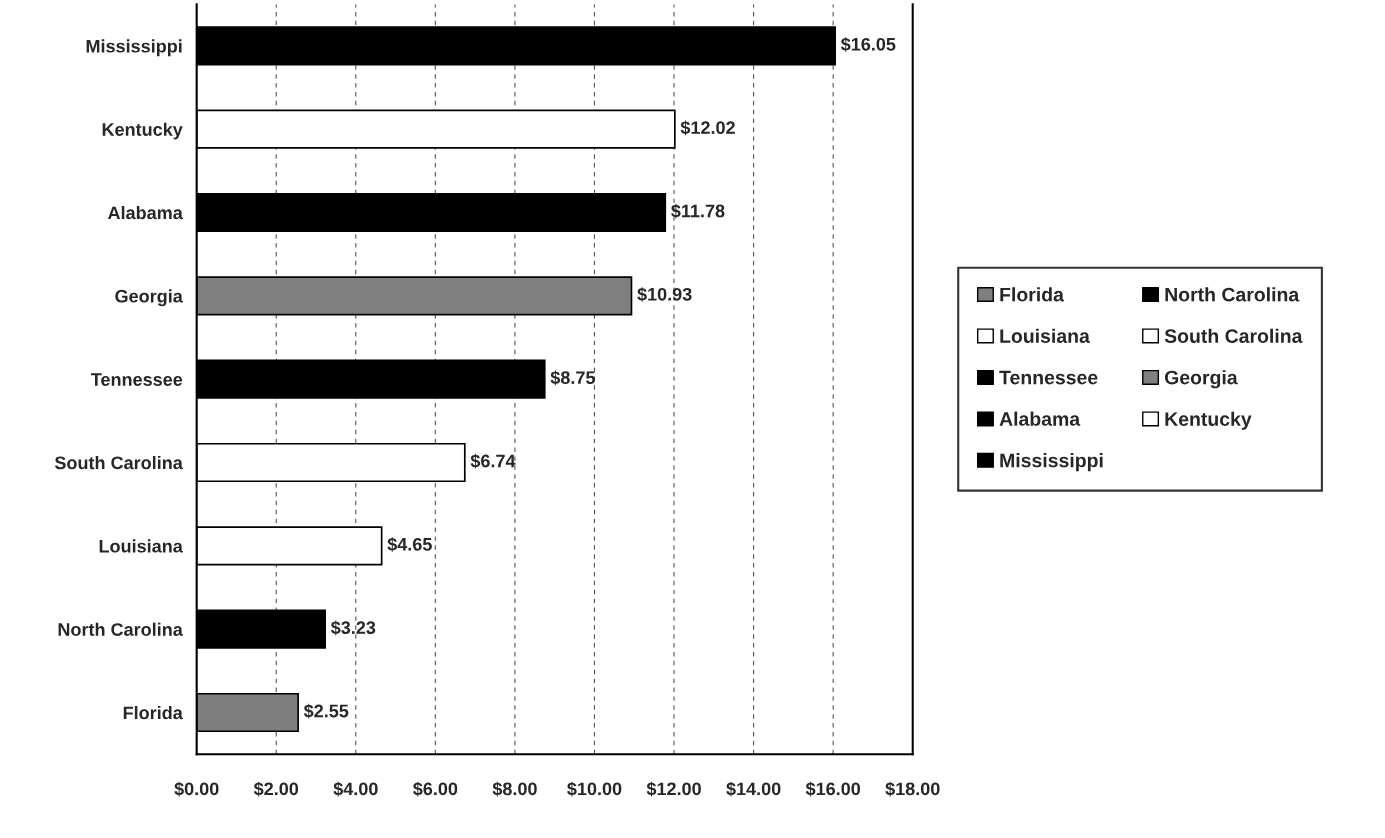 The height and width of the screenshot is (838, 1385). What do you see at coordinates (1233, 335) in the screenshot?
I see `legend-label: South Carolina` at bounding box center [1233, 335].